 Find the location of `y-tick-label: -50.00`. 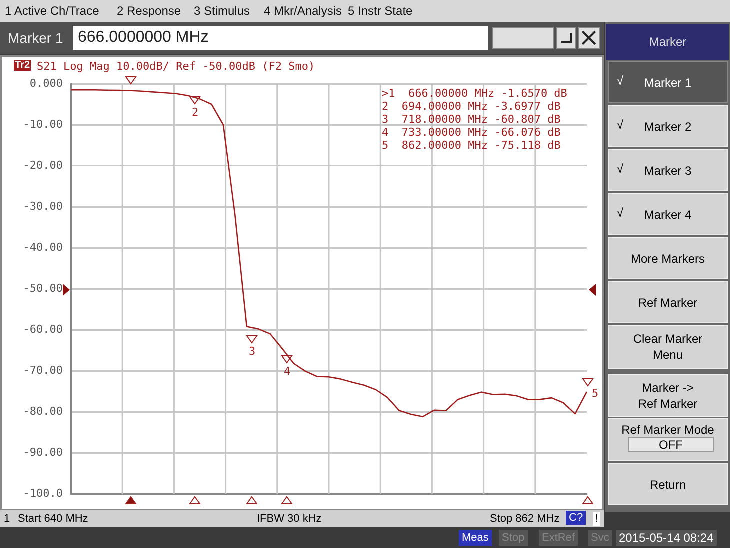

y-tick-label: -50.00 is located at coordinates (43, 288).